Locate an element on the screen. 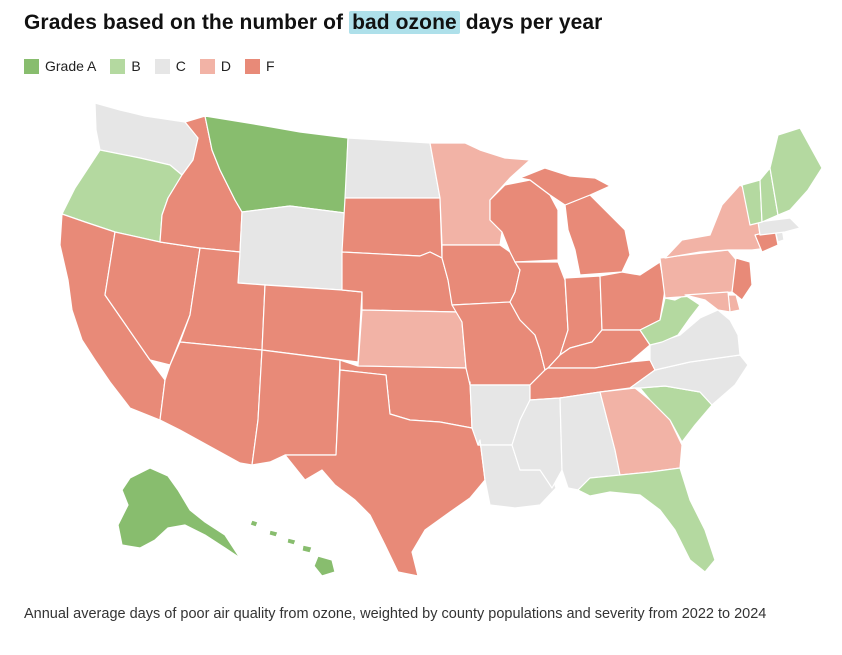  state-AK is located at coordinates (179, 513).